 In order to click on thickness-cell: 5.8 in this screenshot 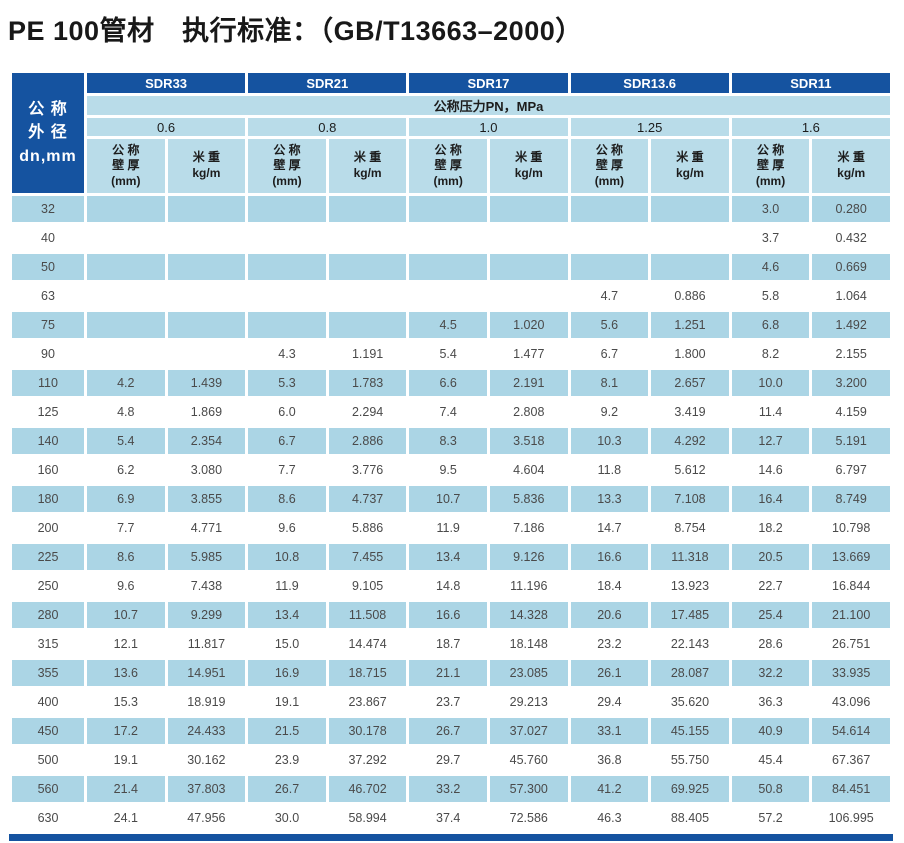, I will do `click(770, 296)`.